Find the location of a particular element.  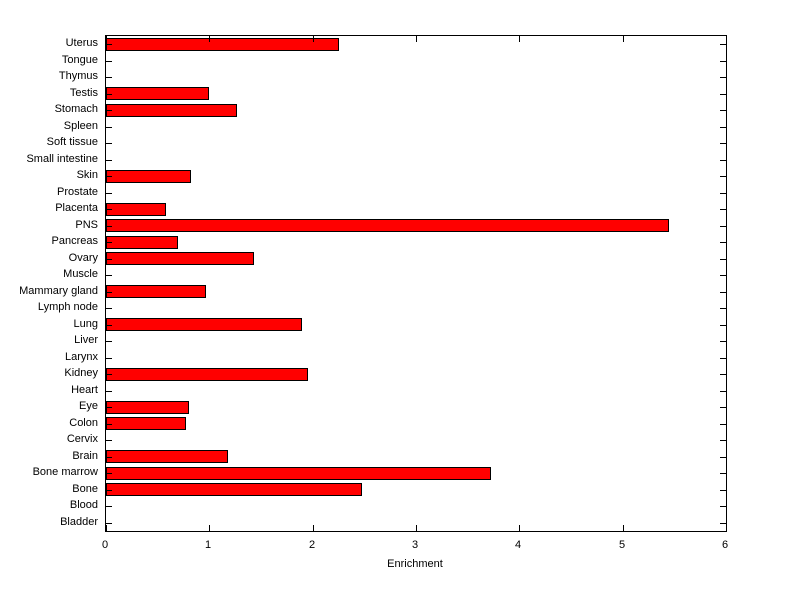

y-tick-label: Prostate is located at coordinates (77, 192).